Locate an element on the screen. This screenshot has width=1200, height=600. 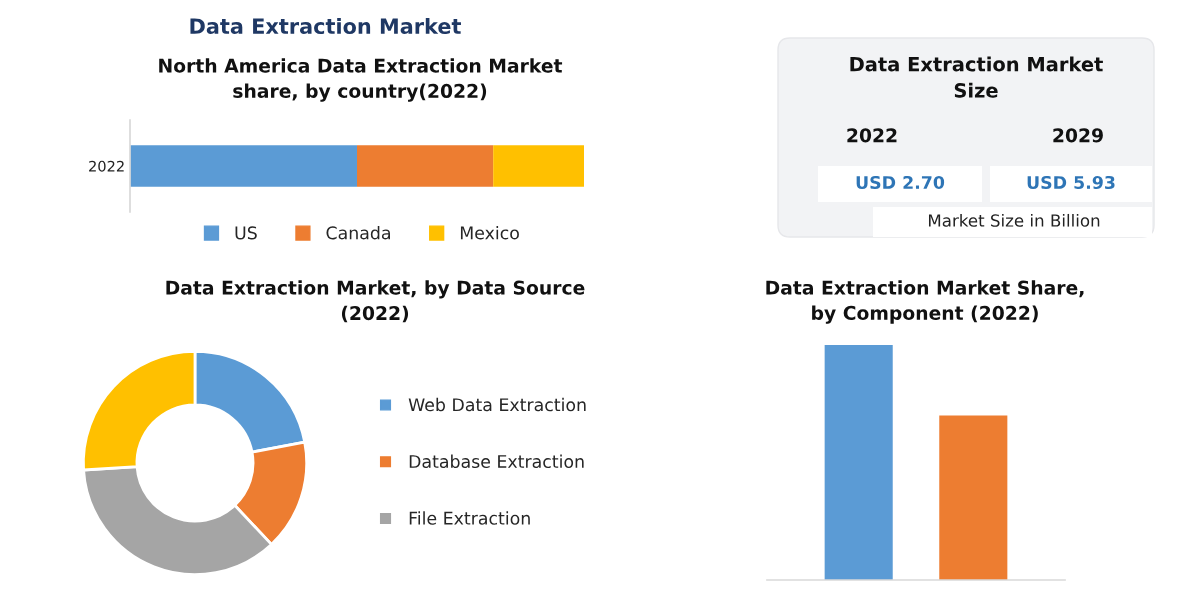
text: Data Extraction Market Size is located at coordinates (976, 77).